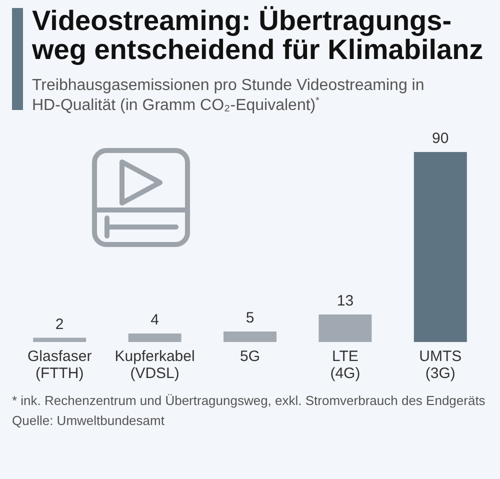 This screenshot has height=479, width=500. What do you see at coordinates (154, 365) in the screenshot?
I see `x-tick-label: Kupferkabel (VDSL)` at bounding box center [154, 365].